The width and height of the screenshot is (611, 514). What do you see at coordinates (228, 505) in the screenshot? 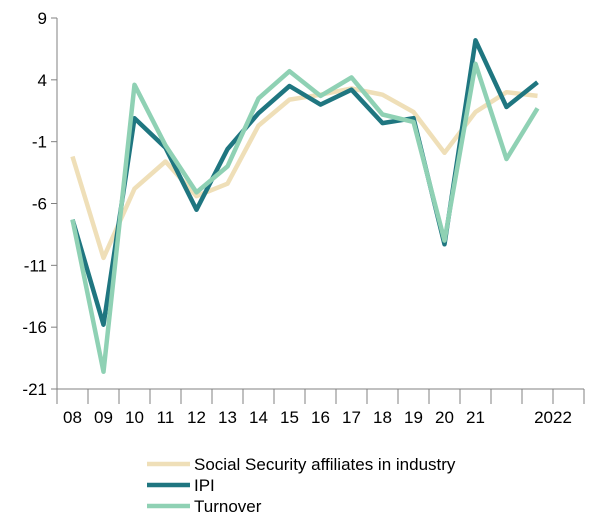
I see `legend-label-2: Turnover` at bounding box center [228, 505].